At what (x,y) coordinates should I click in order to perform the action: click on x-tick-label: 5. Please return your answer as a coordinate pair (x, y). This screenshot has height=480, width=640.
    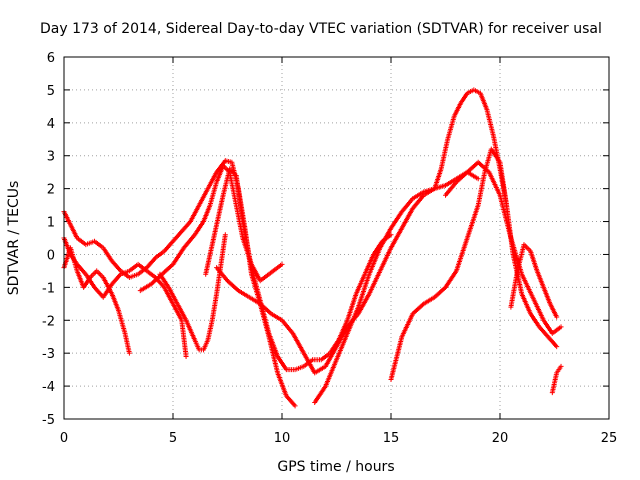
    Looking at the image, I should click on (173, 438).